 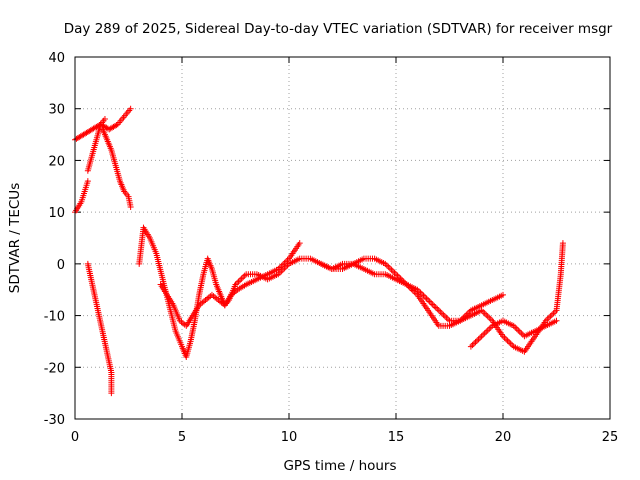 What do you see at coordinates (15, 238) in the screenshot?
I see `y-axis-label: SDTVAR / TECUs` at bounding box center [15, 238].